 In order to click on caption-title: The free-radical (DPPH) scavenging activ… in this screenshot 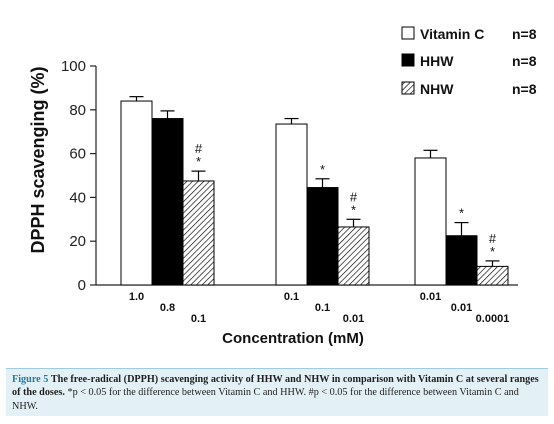, I will do `click(275, 386)`.